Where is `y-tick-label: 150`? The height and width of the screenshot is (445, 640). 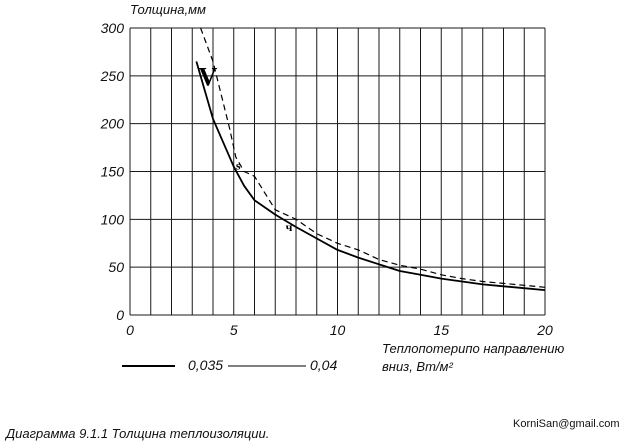
y-tick-label: 150 is located at coordinates (113, 172).